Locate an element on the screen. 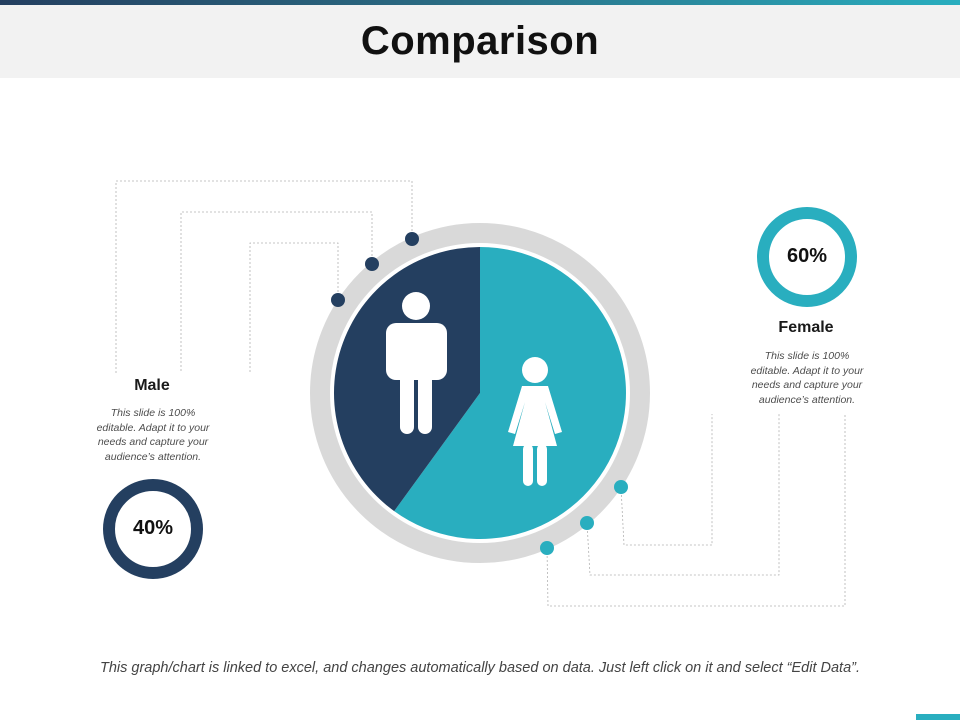  male-connectors is located at coordinates (264, 276).